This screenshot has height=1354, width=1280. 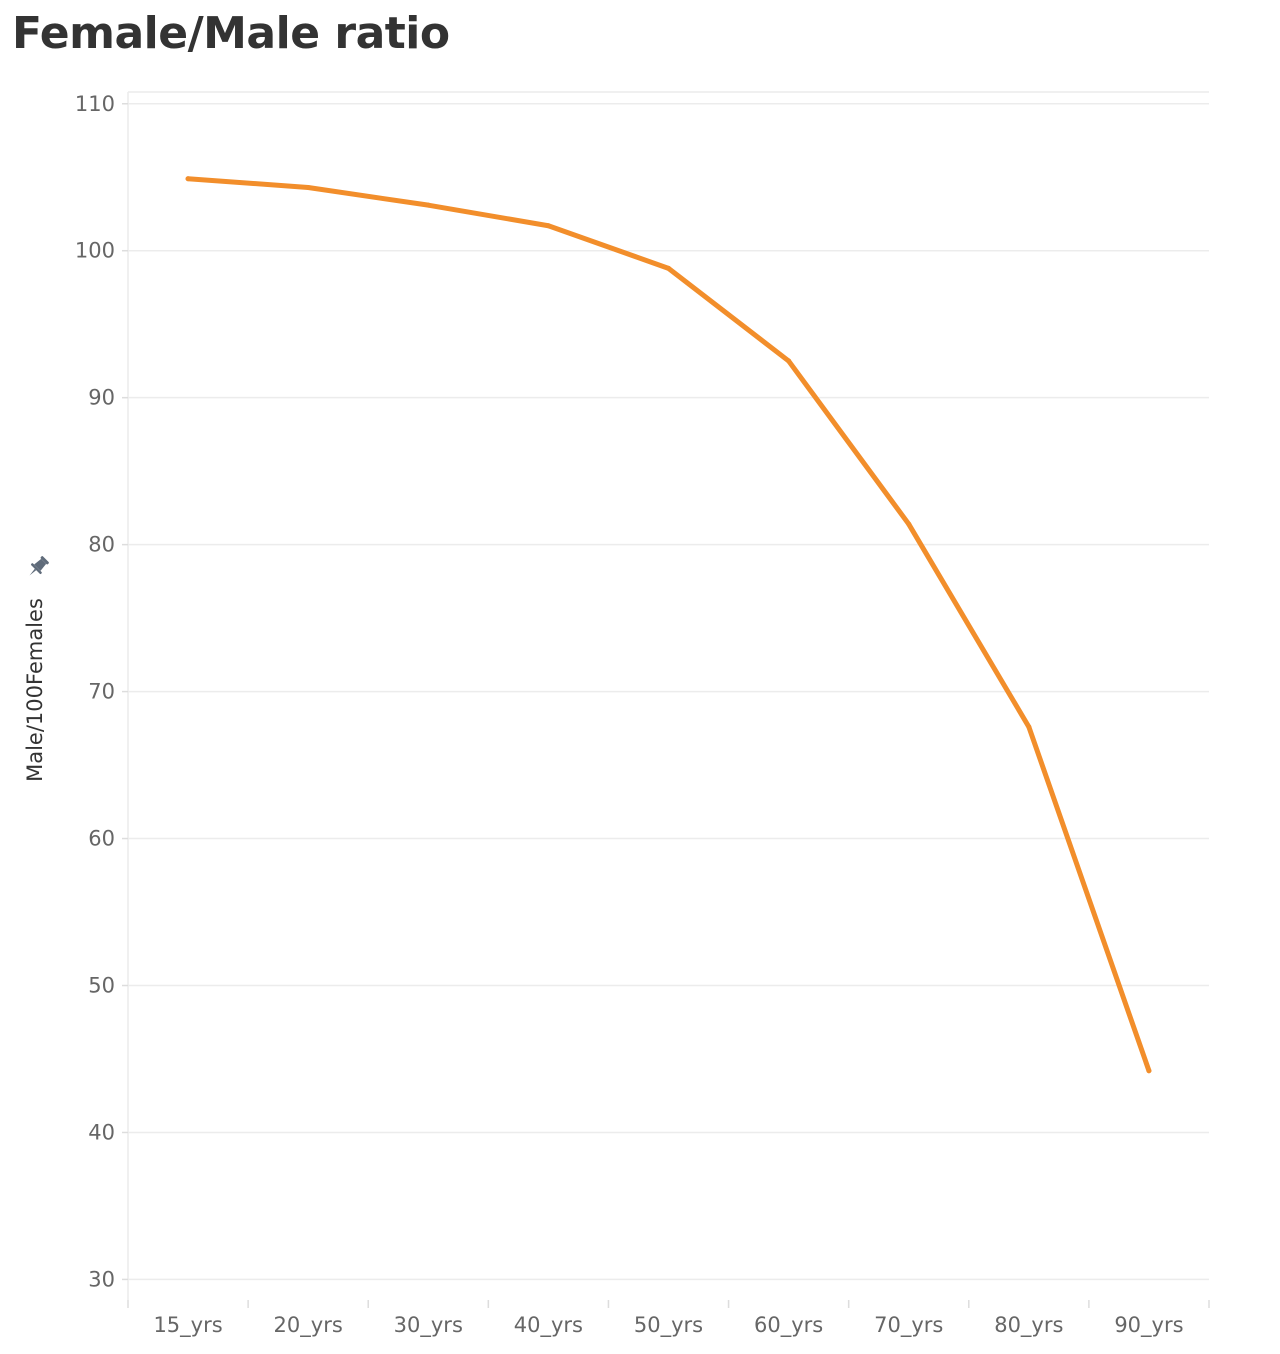 I want to click on y-axis-ticks: 30 40 50 60 70 80 90 100 110, so click(x=101, y=691).